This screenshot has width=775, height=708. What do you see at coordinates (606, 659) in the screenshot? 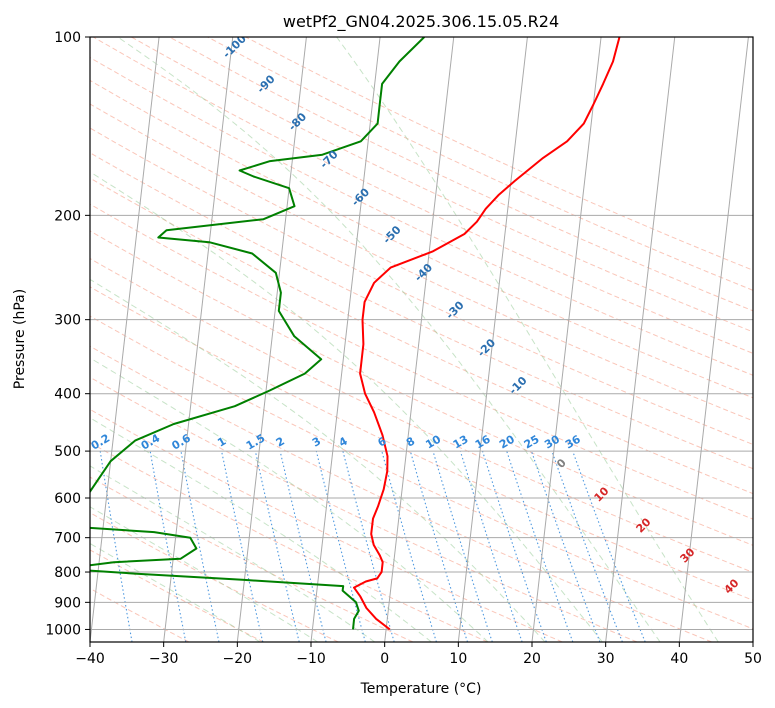
I see `x-tick-label: 30` at bounding box center [606, 659].